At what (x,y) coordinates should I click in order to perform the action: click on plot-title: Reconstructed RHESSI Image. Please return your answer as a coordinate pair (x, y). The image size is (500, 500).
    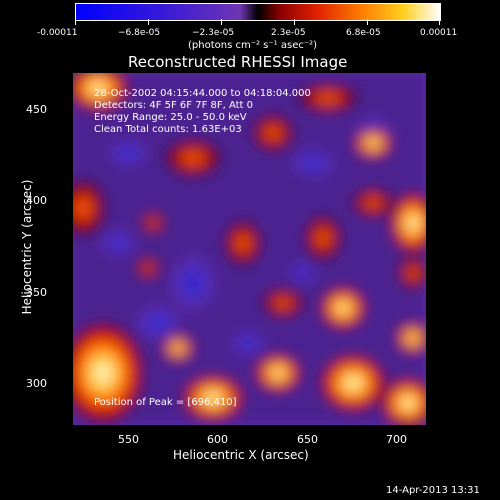
    Looking at the image, I should click on (238, 62).